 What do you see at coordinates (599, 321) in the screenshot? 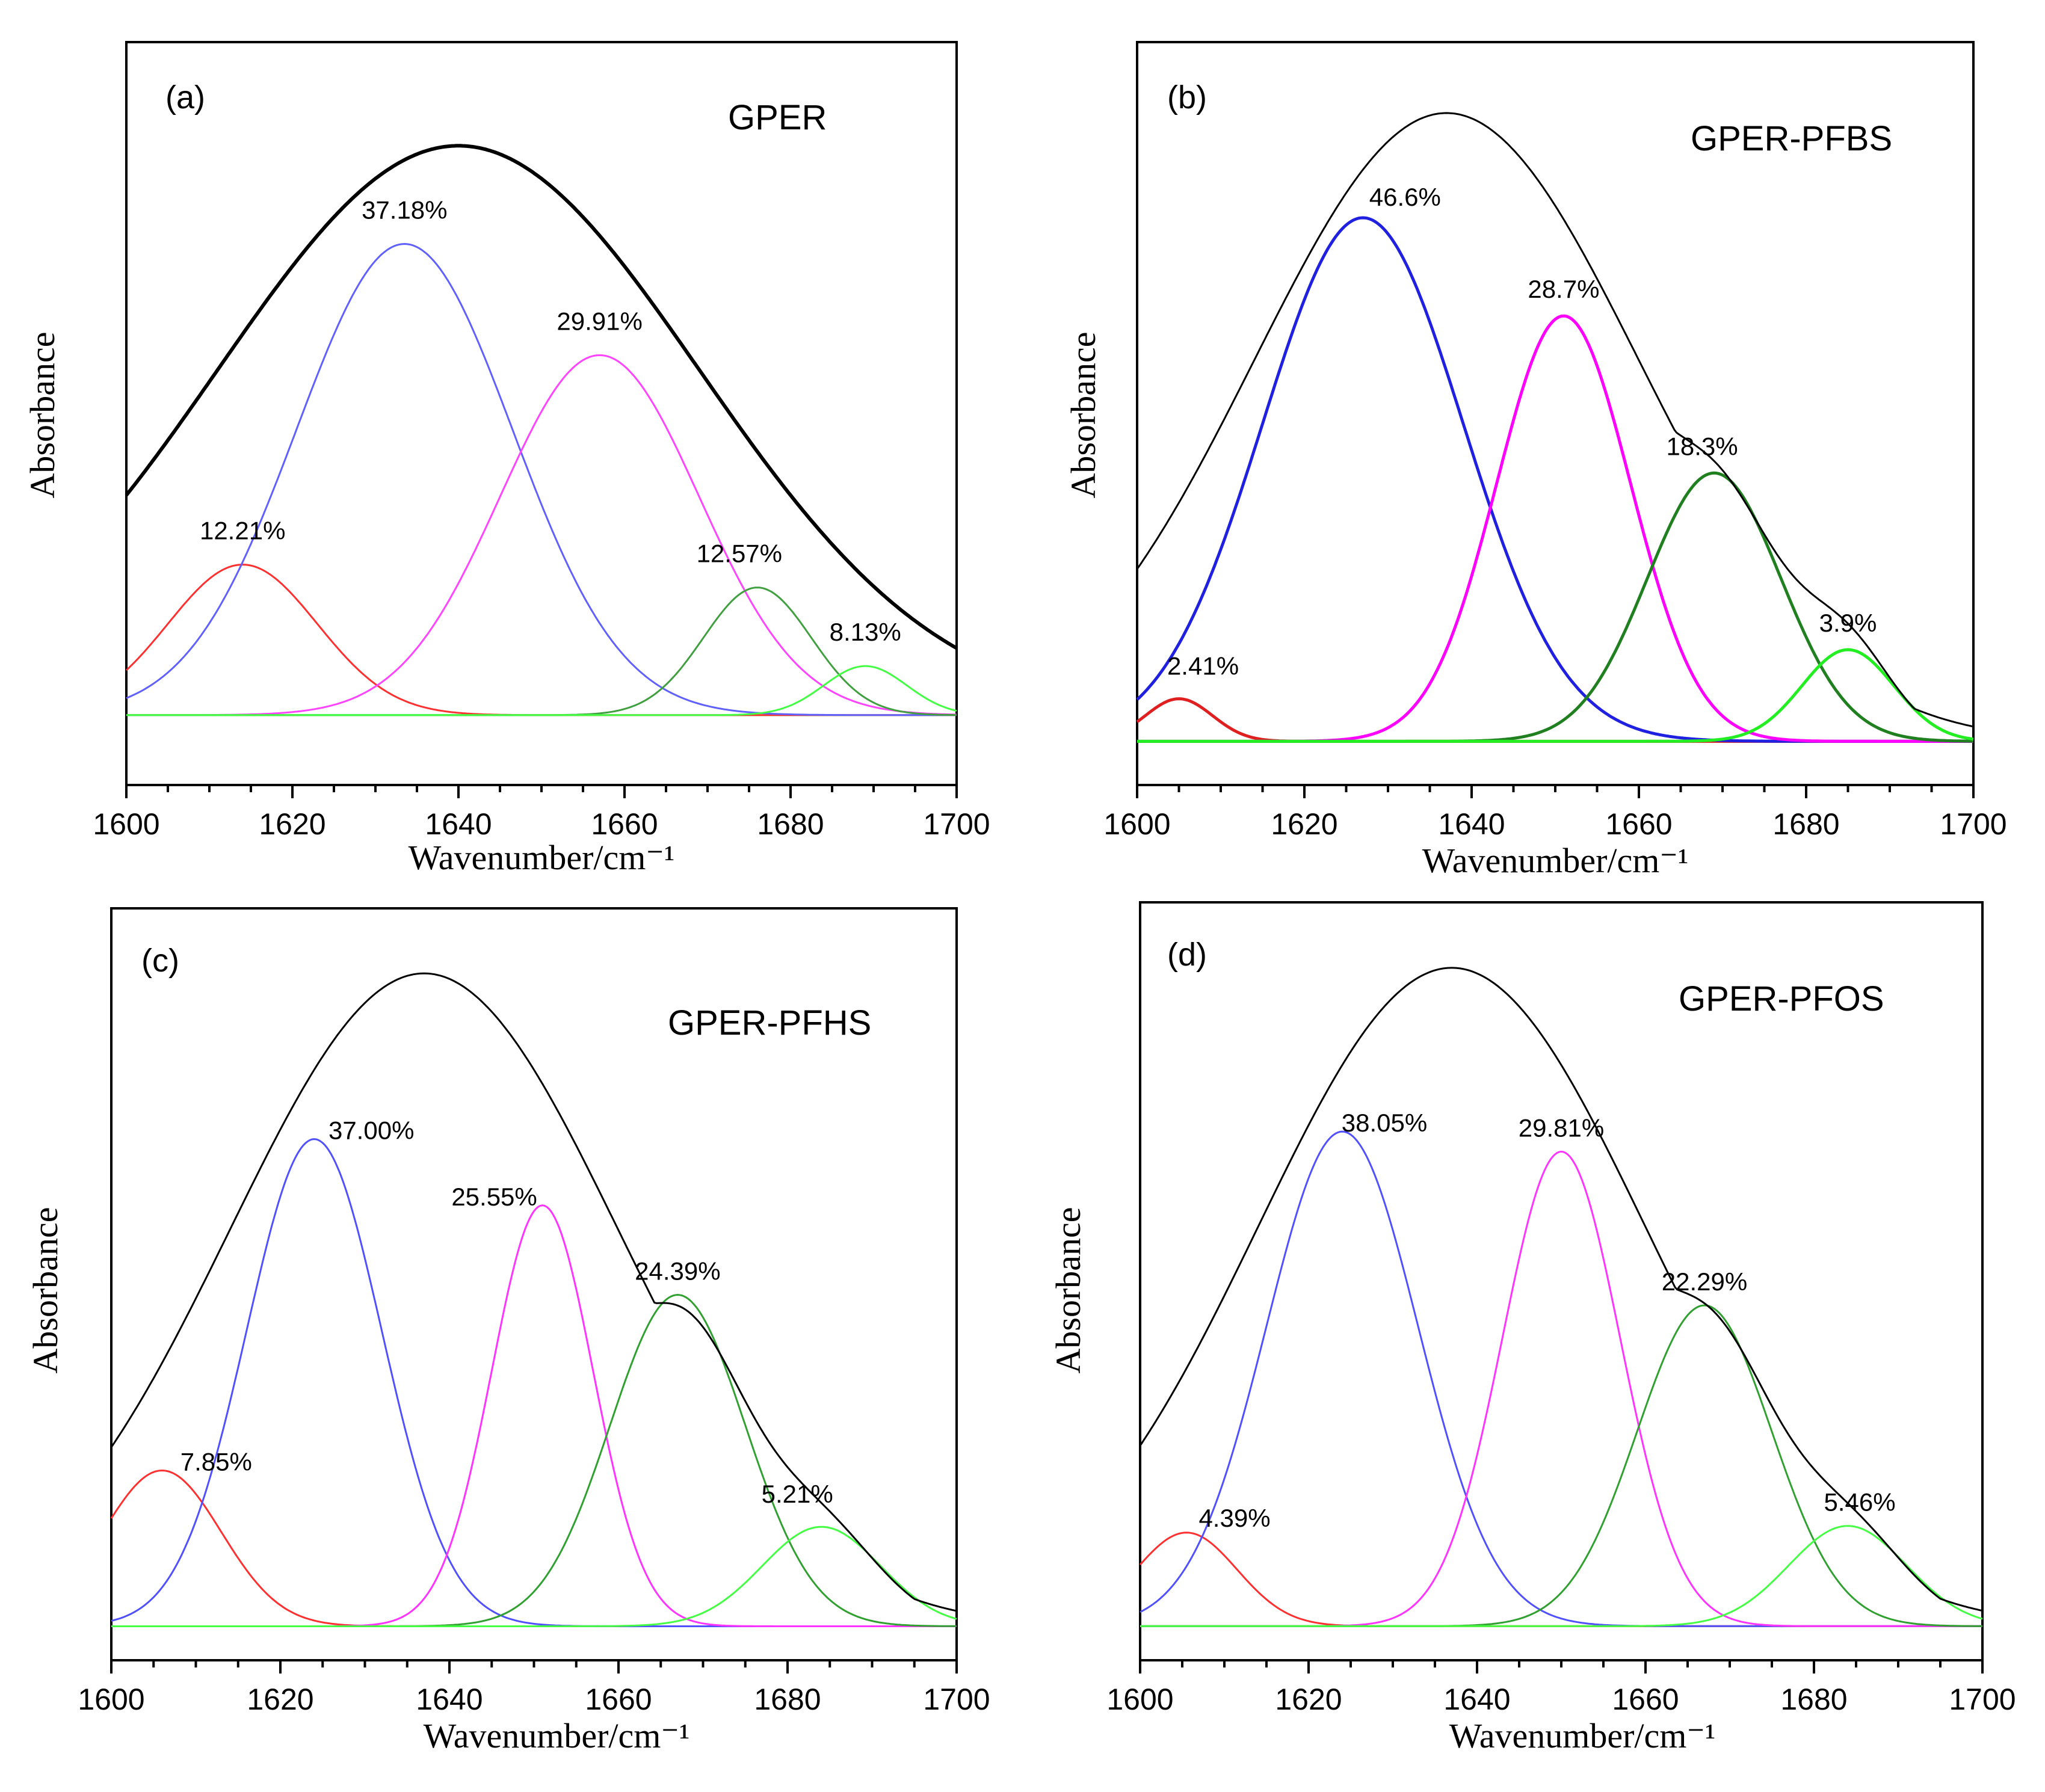
I see `peak-label: 29.91%` at bounding box center [599, 321].